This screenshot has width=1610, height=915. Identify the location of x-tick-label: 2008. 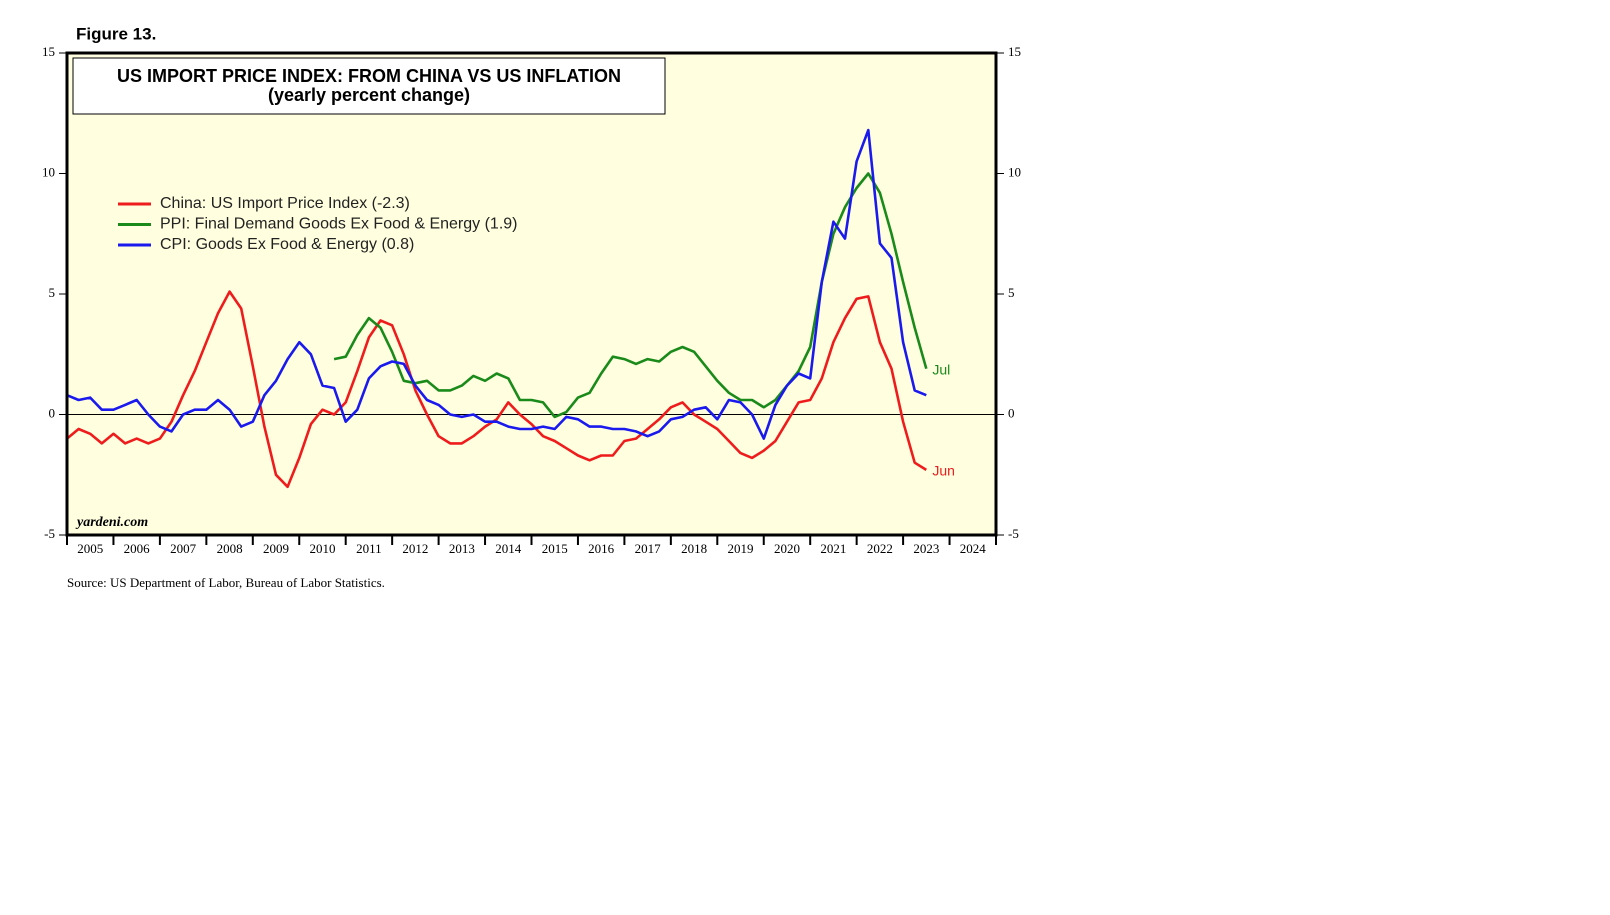
(230, 548).